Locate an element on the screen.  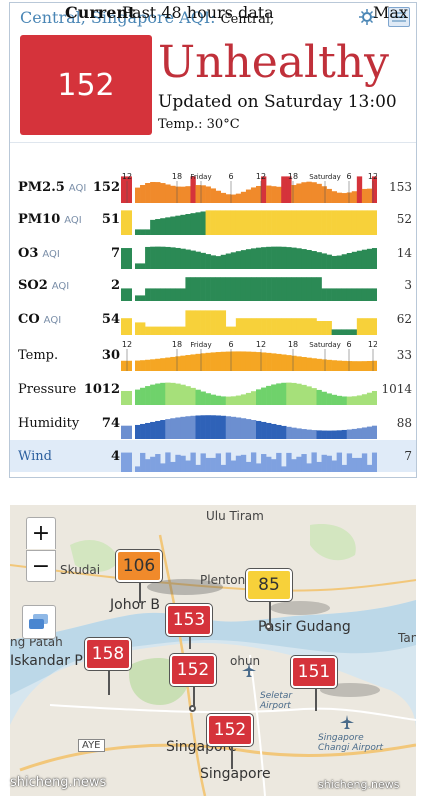
row-temp: Temp. 30 12 18 Friday 6 12 18 Saturday 6 12 33 is located at coordinates (213, 355).